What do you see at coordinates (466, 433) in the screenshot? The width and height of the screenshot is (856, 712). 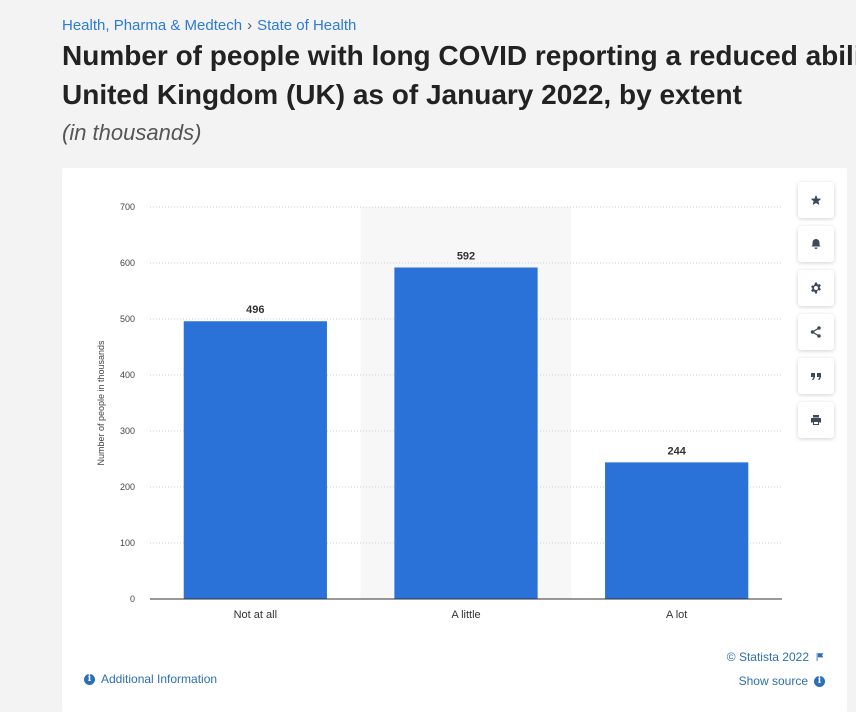 I see `bar-a-little` at bounding box center [466, 433].